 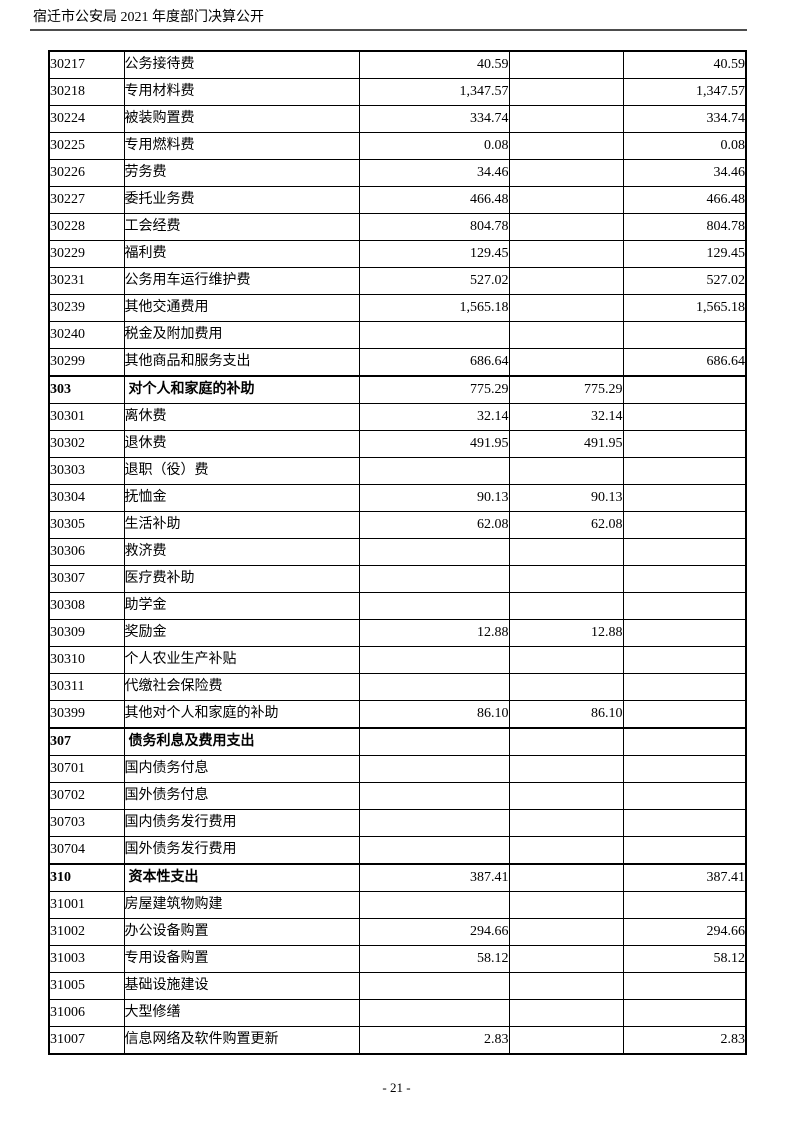 What do you see at coordinates (434, 227) in the screenshot?
I see `amount-total-cell: 804.78` at bounding box center [434, 227].